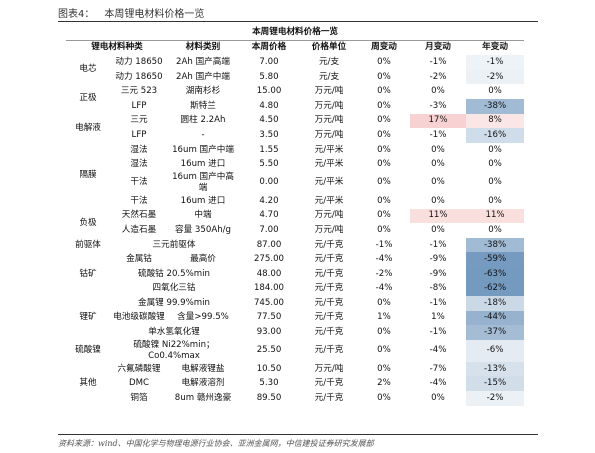 This screenshot has height=453, width=595. Describe the element at coordinates (295, 77) in the screenshot. I see `data-row: 动力 18650 2Ah 国产中端 5.80 元/支 0% -2% -2%` at that location.